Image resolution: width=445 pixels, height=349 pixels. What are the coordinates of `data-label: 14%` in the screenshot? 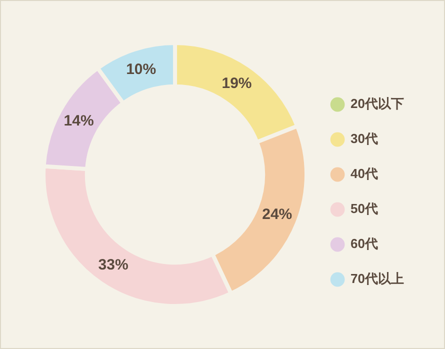 It's located at (79, 121).